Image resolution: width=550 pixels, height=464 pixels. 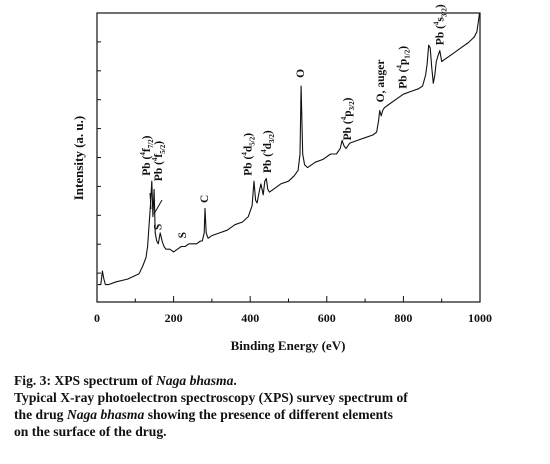 What do you see at coordinates (288, 299) in the screenshot?
I see `x-axis-ticks` at bounding box center [288, 299].